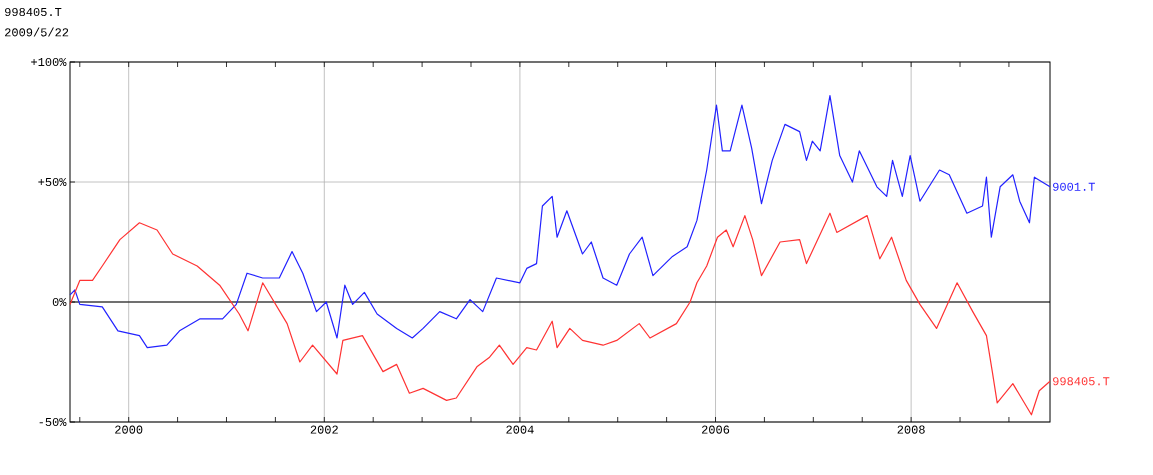 The width and height of the screenshot is (1153, 475). What do you see at coordinates (33, 12) in the screenshot?
I see `chart-title: 998405.T` at bounding box center [33, 12].